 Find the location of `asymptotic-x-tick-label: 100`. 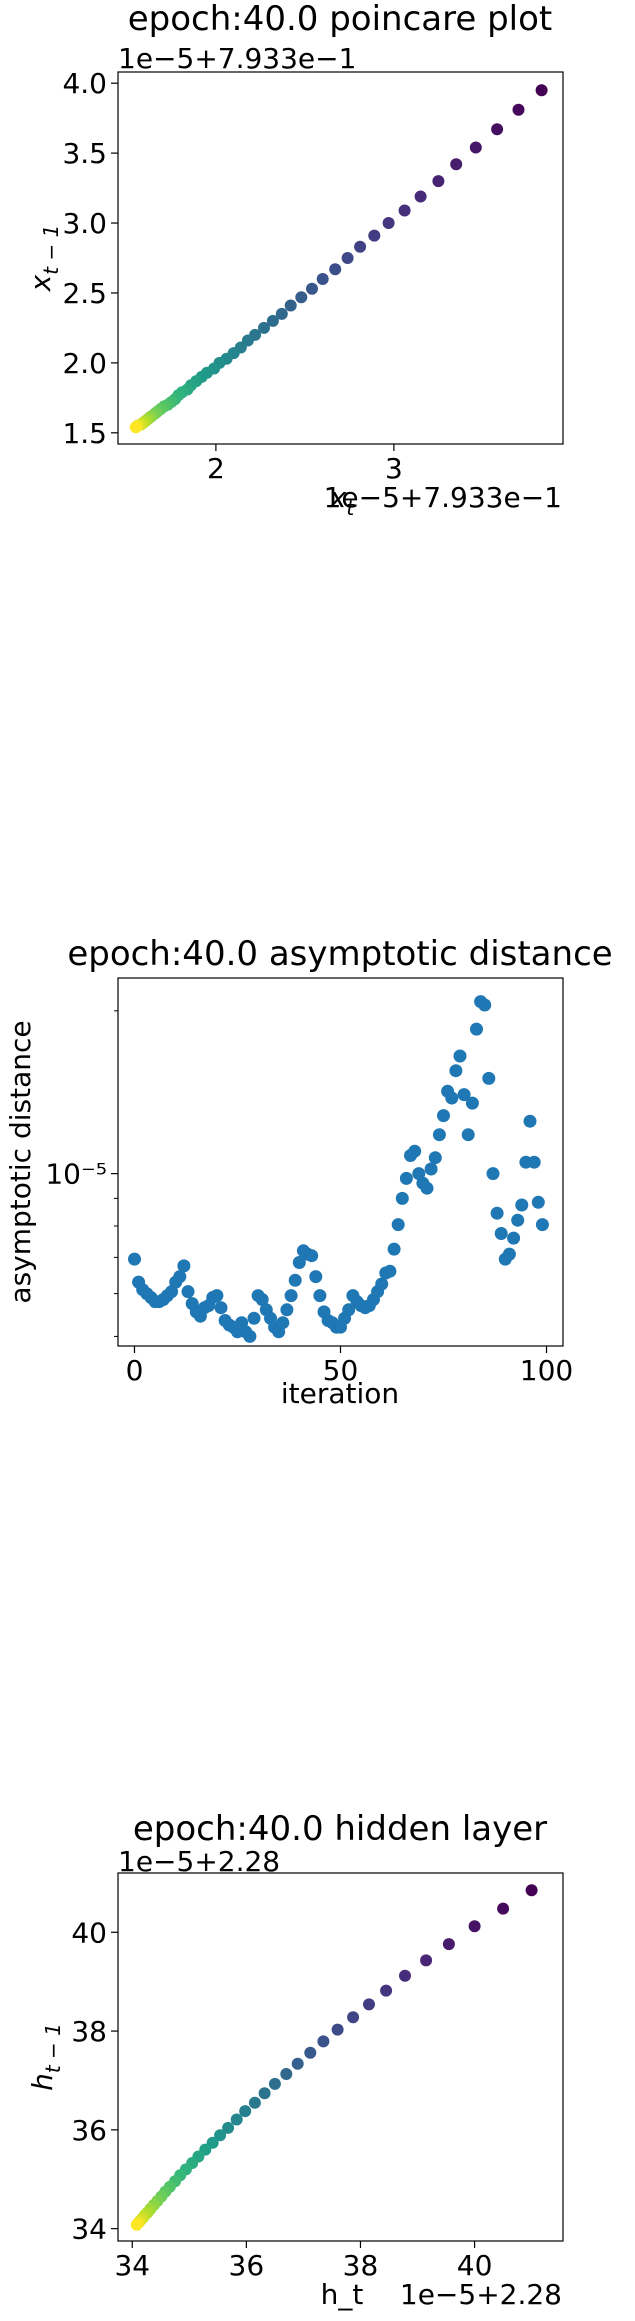

asymptotic-x-tick-label: 100 is located at coordinates (546, 1370).